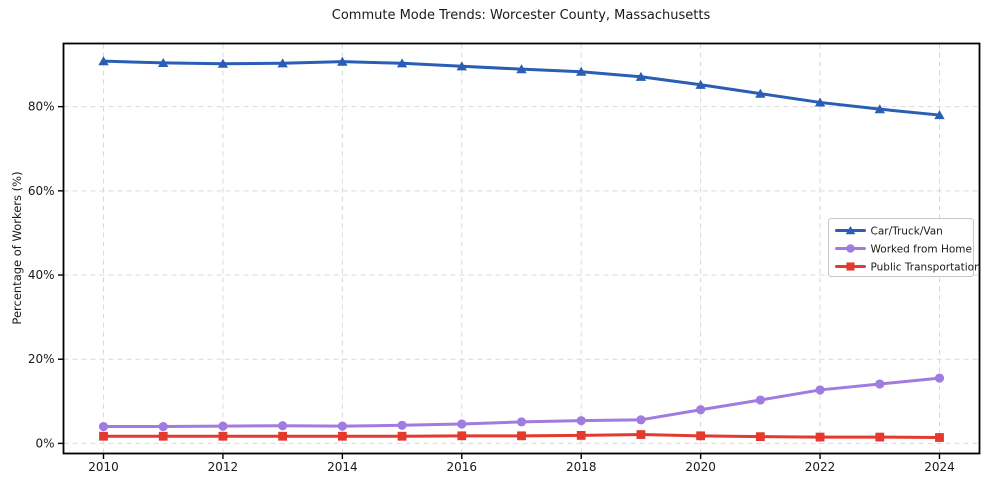 Image resolution: width=990 pixels, height=490 pixels. I want to click on x-tick-label: 2012, so click(223, 467).